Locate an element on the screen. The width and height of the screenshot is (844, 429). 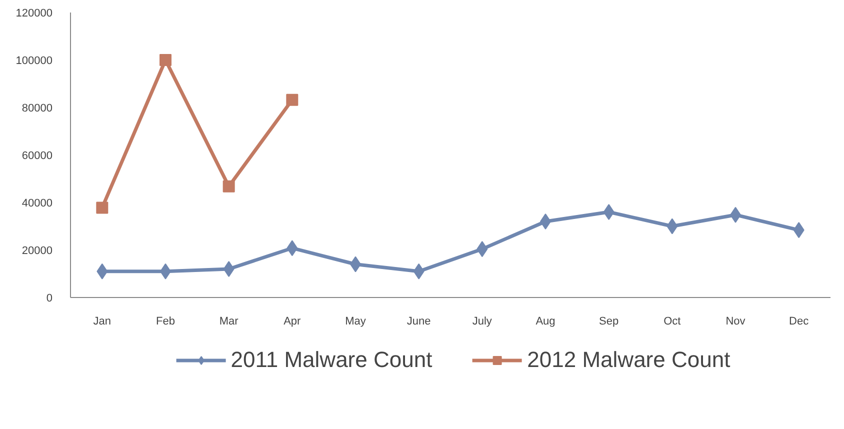
x-tick-label: Feb is located at coordinates (165, 322).